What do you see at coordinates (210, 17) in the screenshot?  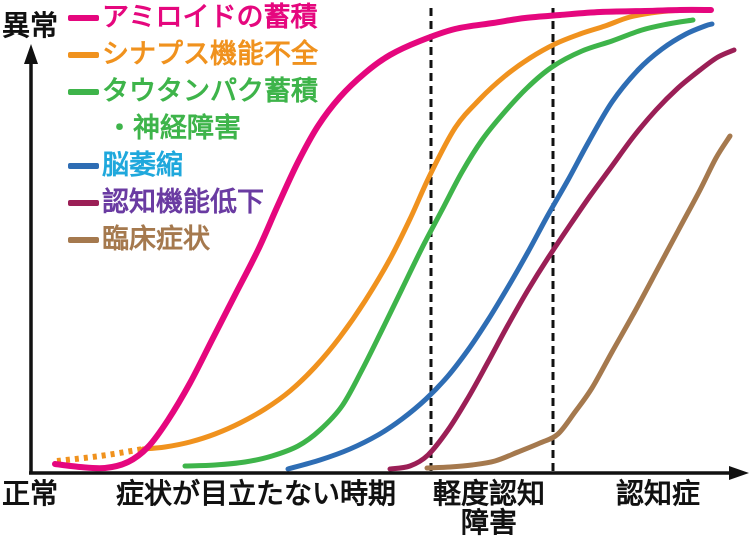 I see `legend-label: アミロイドの蓄積` at bounding box center [210, 17].